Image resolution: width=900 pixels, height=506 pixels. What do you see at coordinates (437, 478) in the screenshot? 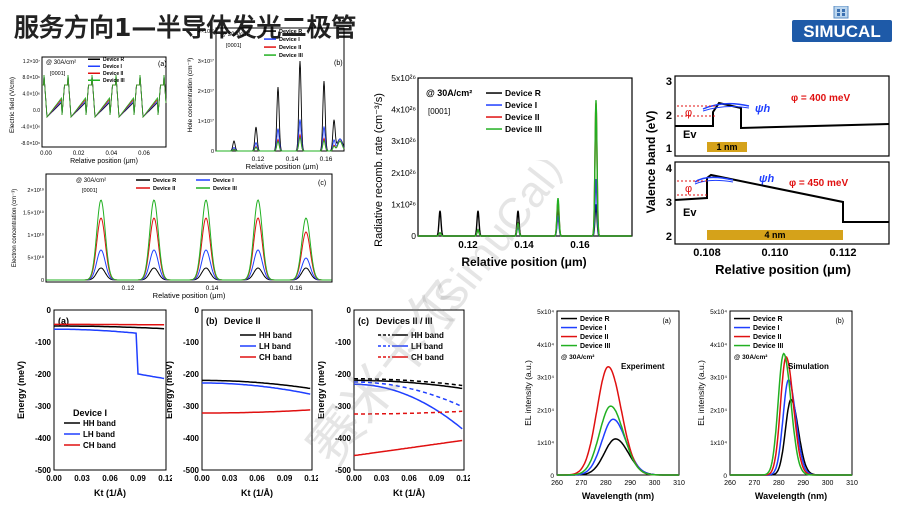
I see `band-xtick-3: 0.09` at bounding box center [437, 478].